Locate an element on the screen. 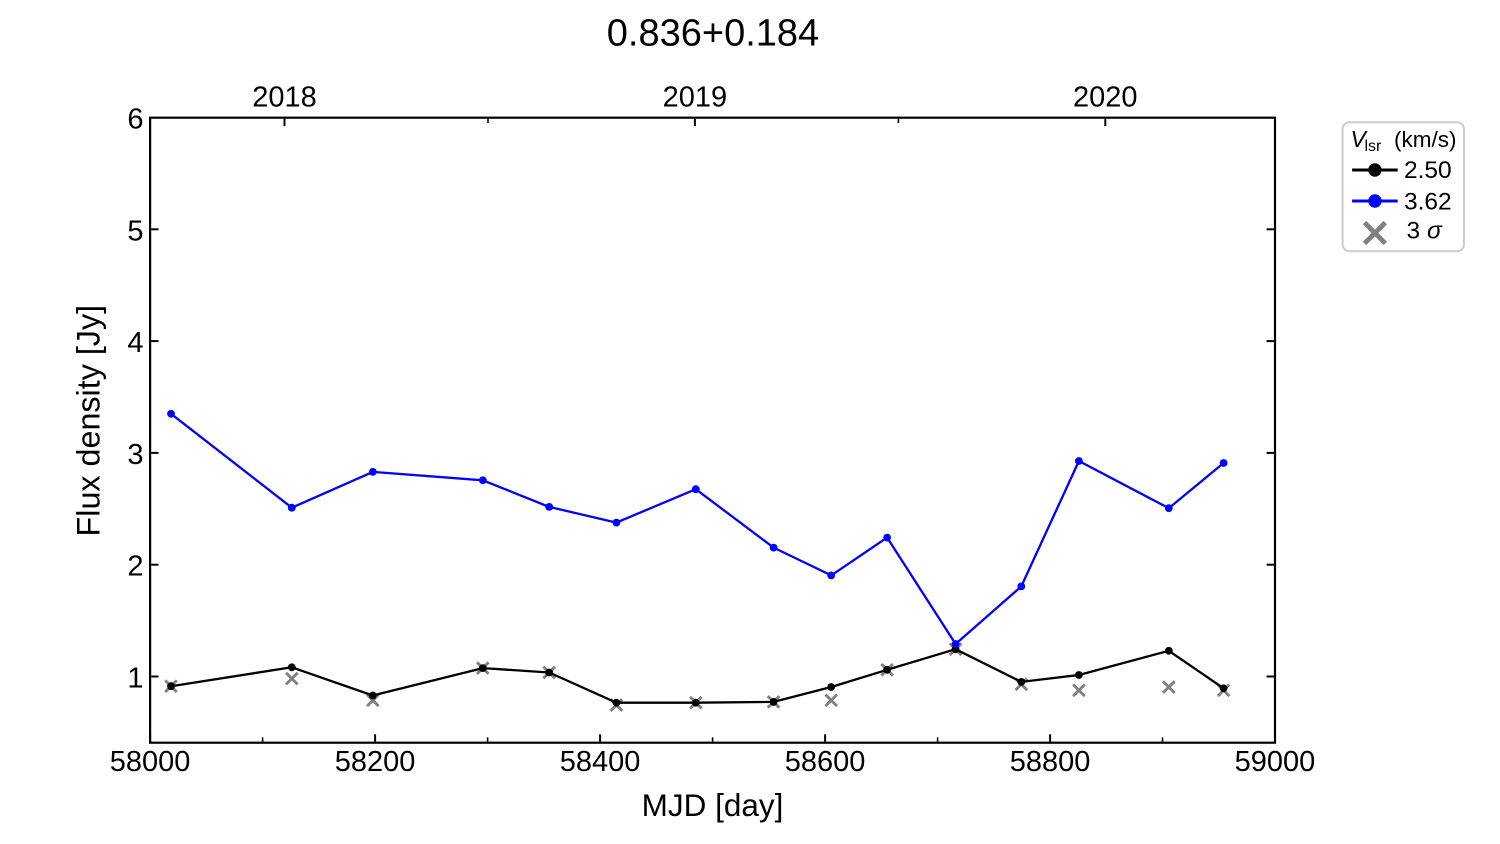 Image resolution: width=1500 pixels, height=844 pixels. svg-text: 1 is located at coordinates (135, 679).